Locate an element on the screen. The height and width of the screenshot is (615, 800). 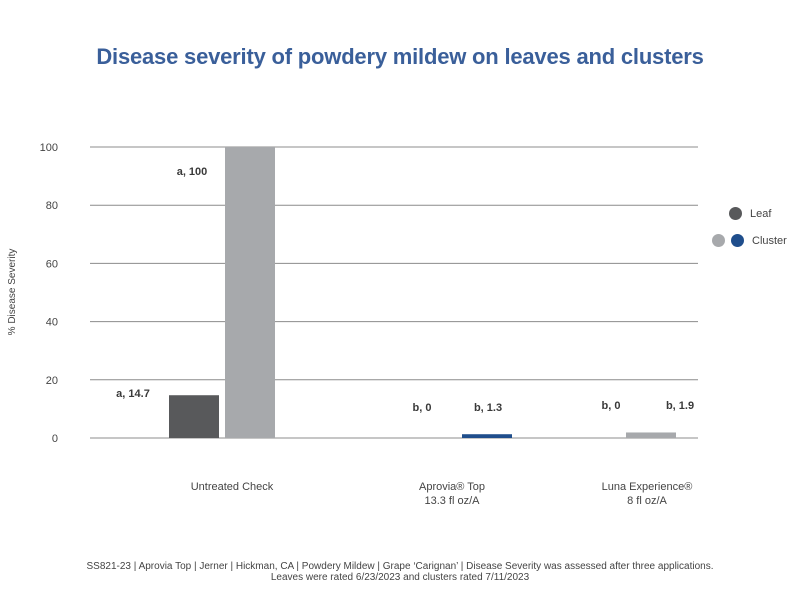
bar-leaf is located at coordinates (194, 416).